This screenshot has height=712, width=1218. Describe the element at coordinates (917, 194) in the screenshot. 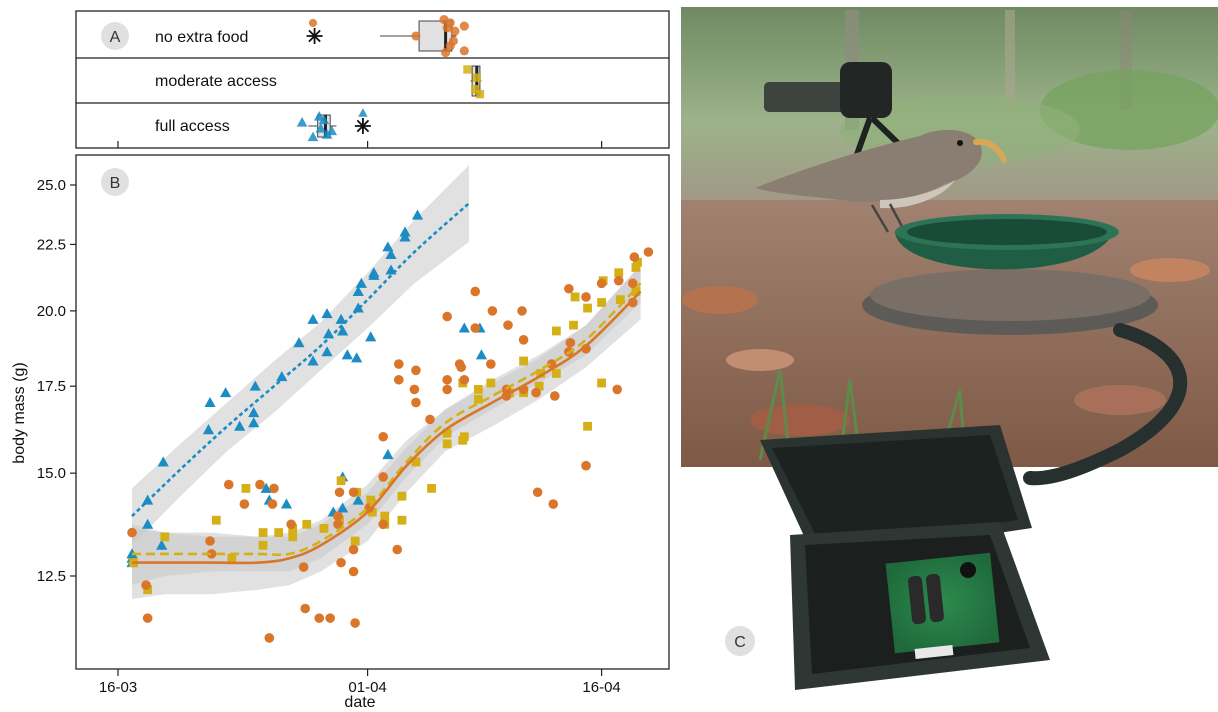

I see `bird-belly` at that location.